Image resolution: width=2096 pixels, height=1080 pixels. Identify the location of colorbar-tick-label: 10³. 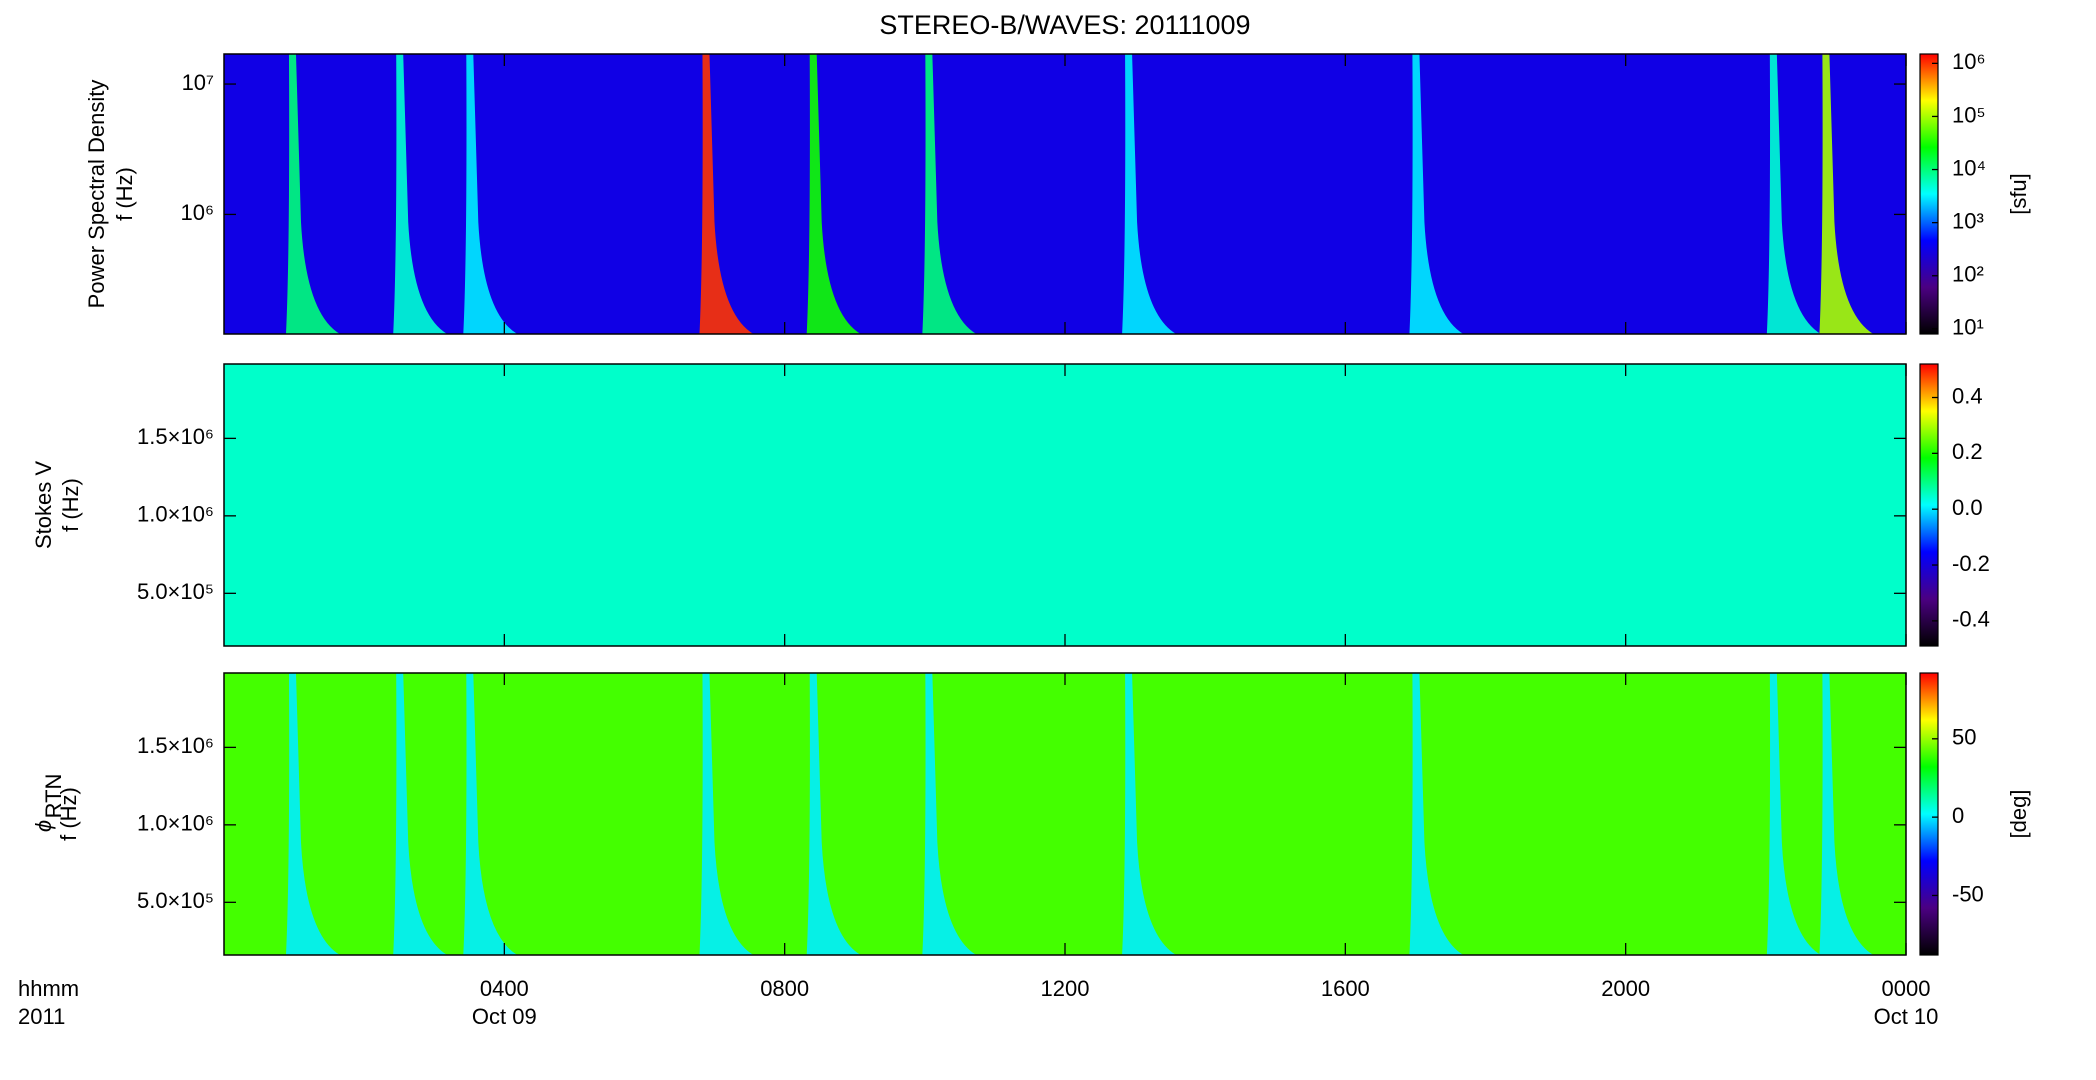
(1968, 220).